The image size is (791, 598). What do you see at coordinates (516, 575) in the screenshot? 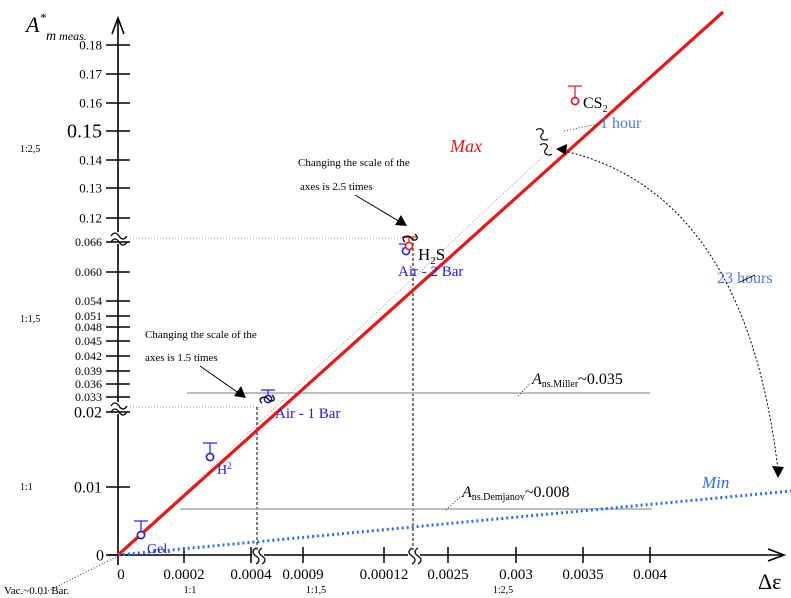
I see `x-tick-label: 0.003` at bounding box center [516, 575].